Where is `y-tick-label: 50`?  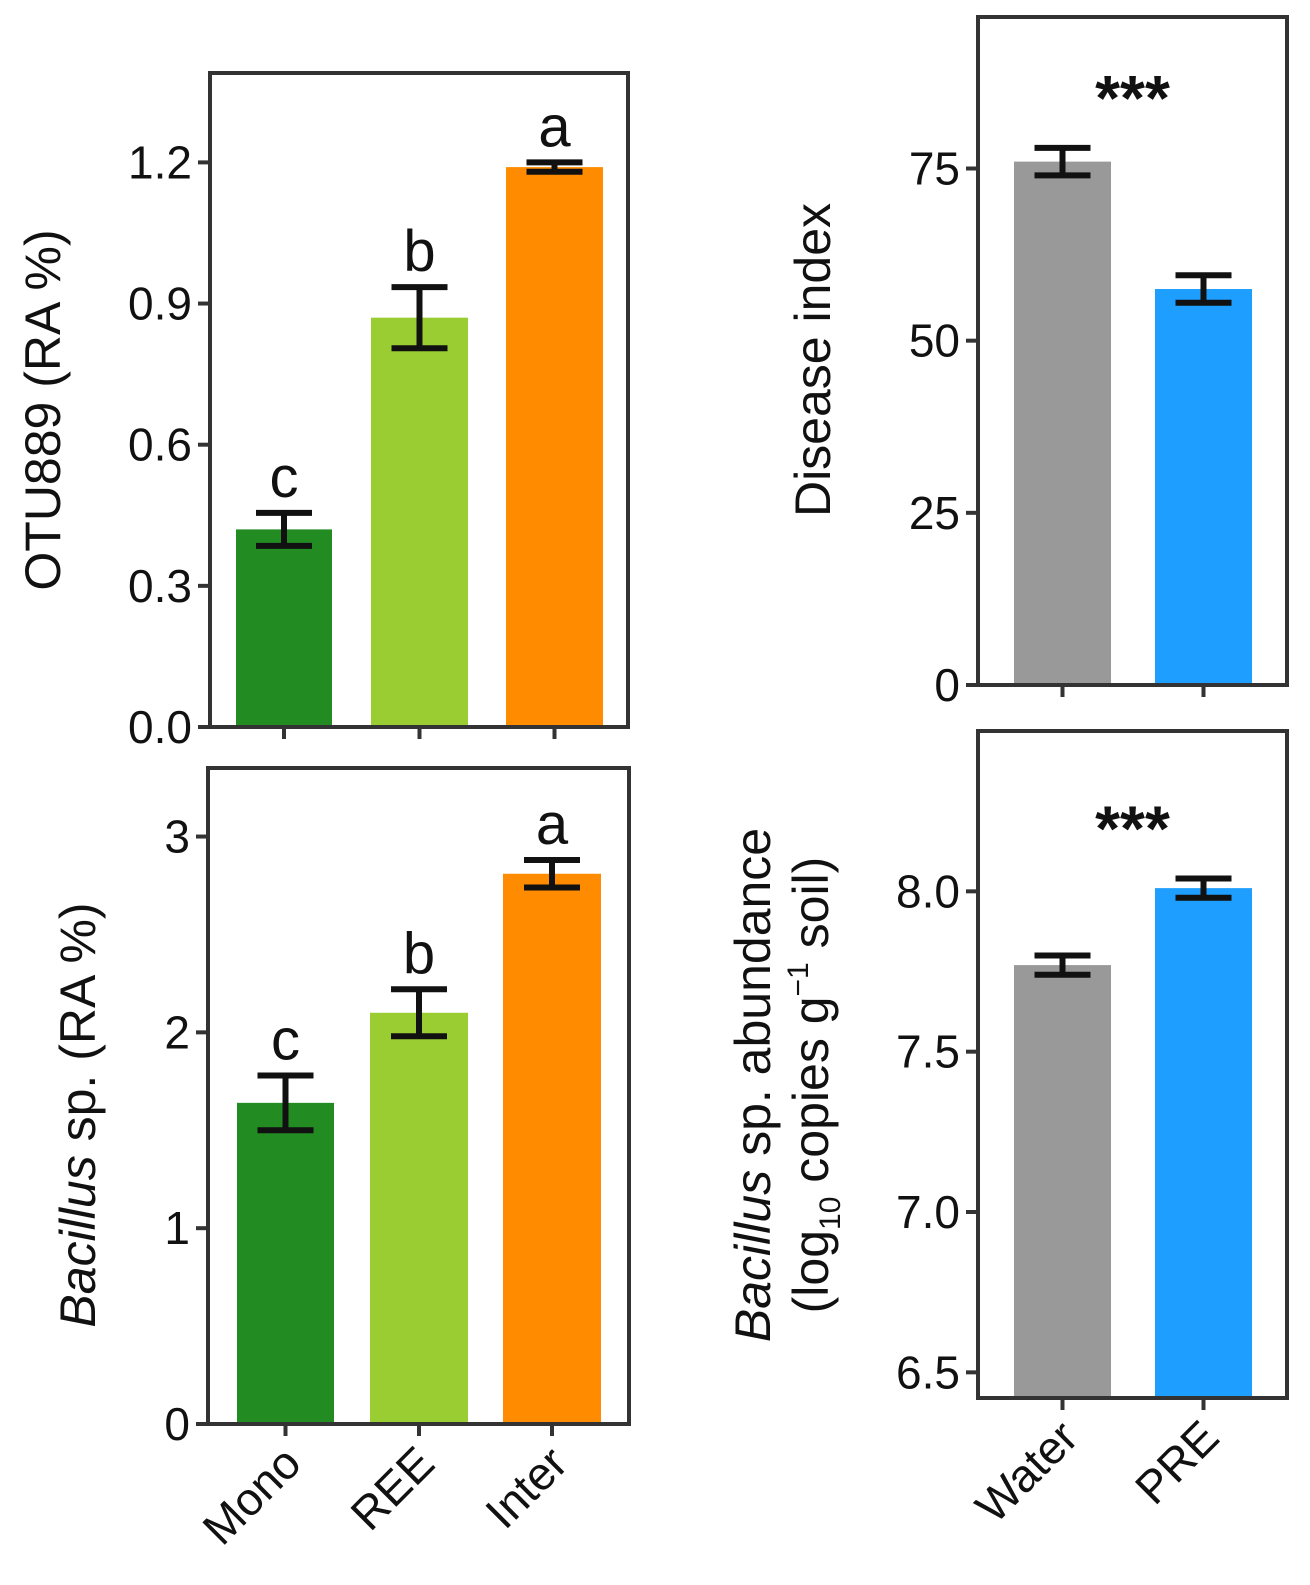
y-tick-label: 50 is located at coordinates (934, 341).